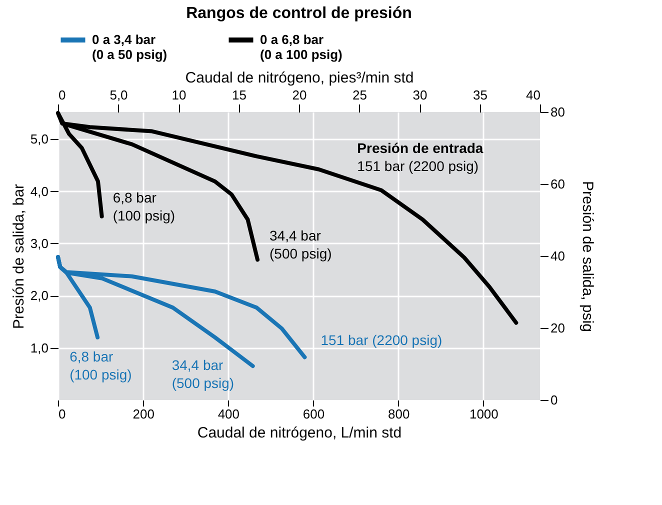 Image resolution: width=662 pixels, height=505 pixels. What do you see at coordinates (39, 191) in the screenshot?
I see `y-tick-label: 4,0` at bounding box center [39, 191].